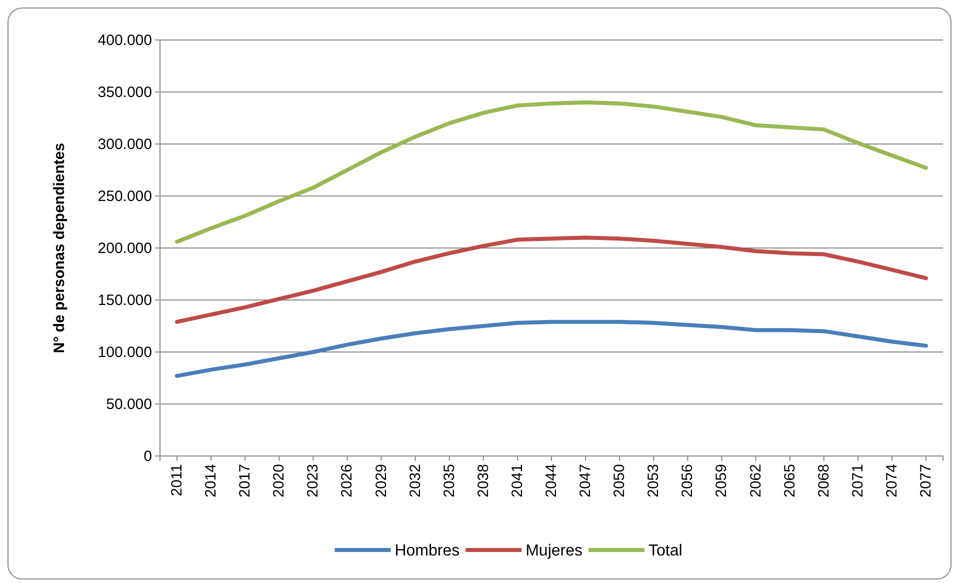  Describe the element at coordinates (125, 196) in the screenshot. I see `y-tick-label: 250.000` at that location.